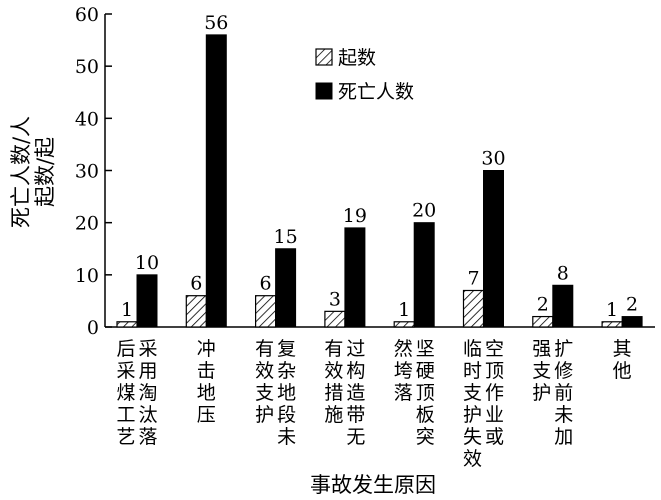  I want to click on data-label: 15, so click(286, 237).